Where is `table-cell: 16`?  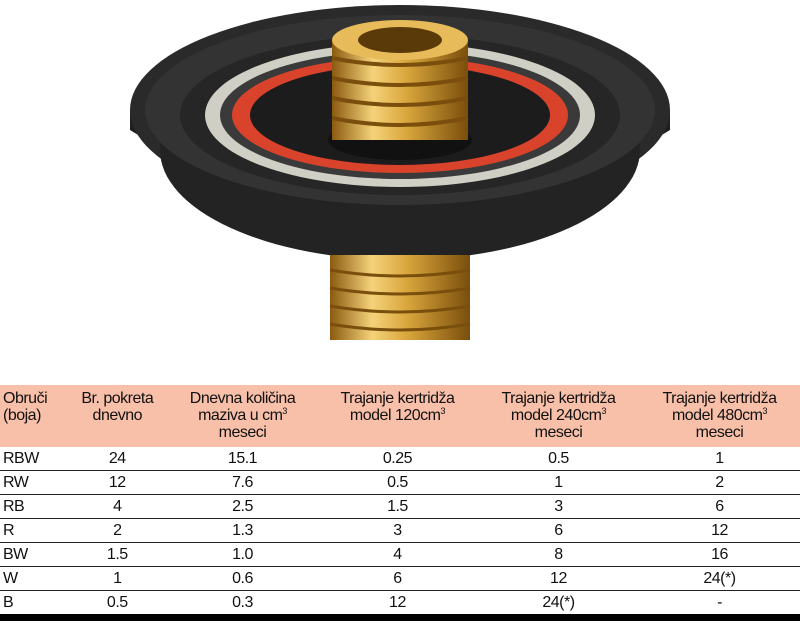 table-cell: 16 is located at coordinates (719, 554).